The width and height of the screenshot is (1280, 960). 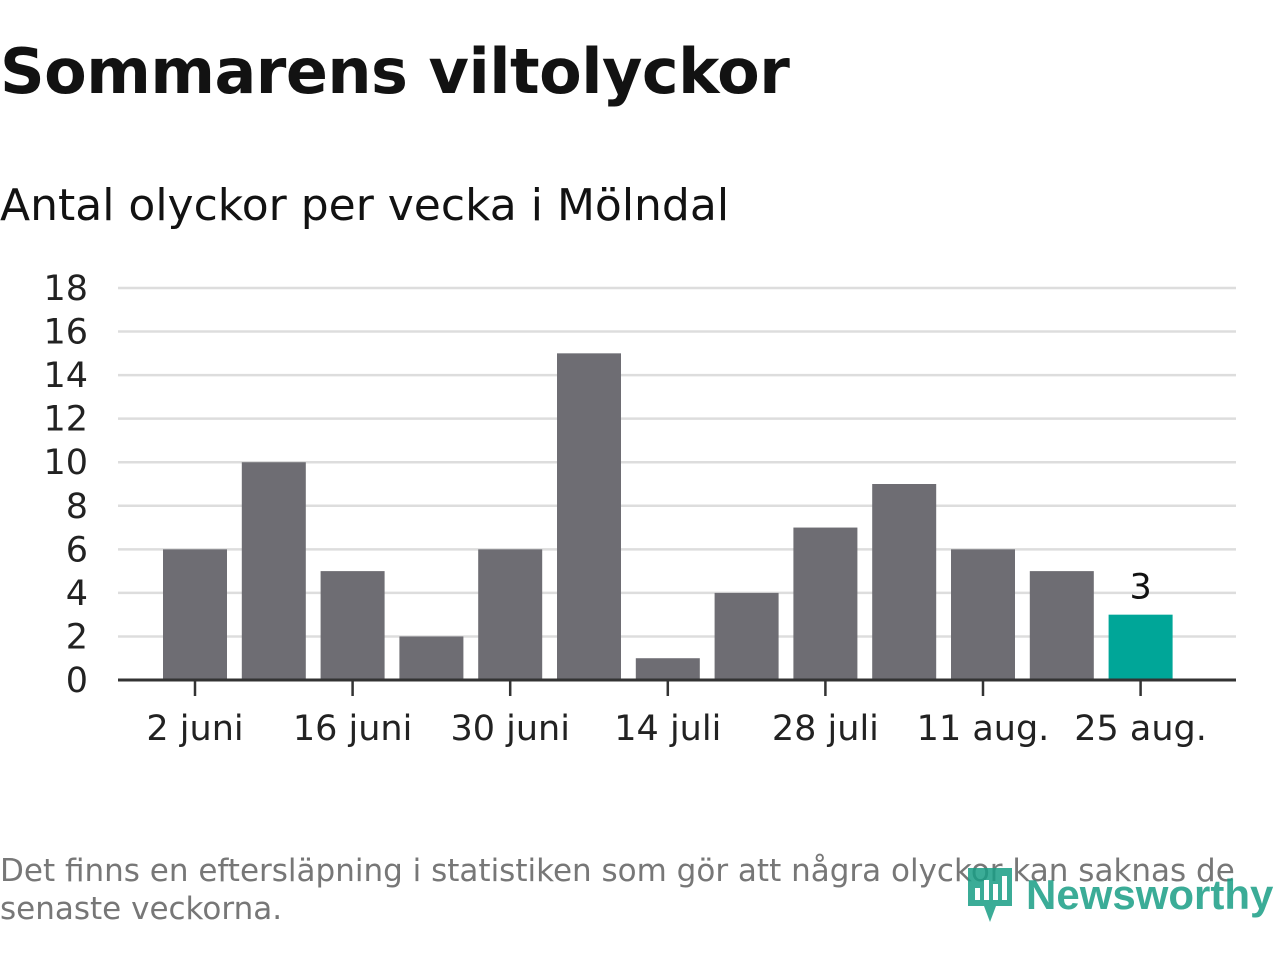 I want to click on brand-name: Newsworthy, so click(x=1150, y=894).